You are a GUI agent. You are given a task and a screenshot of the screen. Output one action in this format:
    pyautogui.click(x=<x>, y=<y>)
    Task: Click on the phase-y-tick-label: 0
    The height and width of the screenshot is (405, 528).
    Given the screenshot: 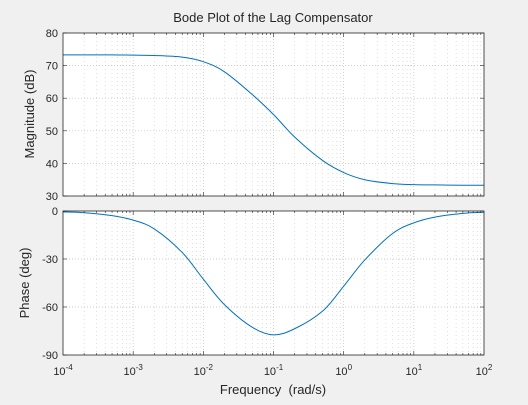 What is the action you would take?
    pyautogui.click(x=55, y=212)
    